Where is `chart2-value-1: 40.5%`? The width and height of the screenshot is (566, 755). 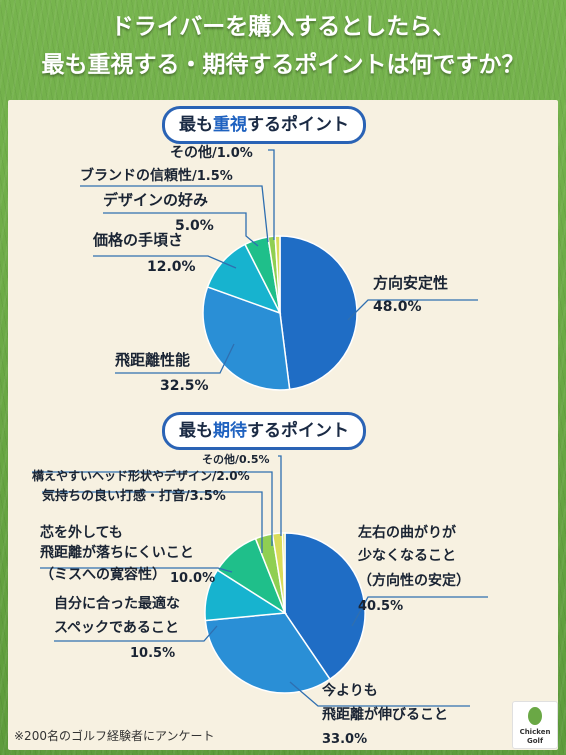
chart2-value-1: 40.5% is located at coordinates (380, 606).